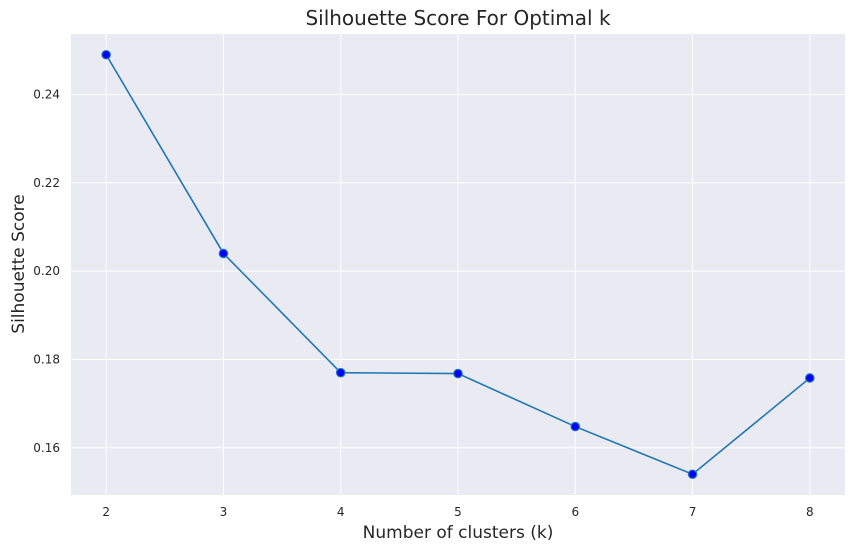 The image size is (855, 551). I want to click on x-tick-label: 8, so click(810, 512).